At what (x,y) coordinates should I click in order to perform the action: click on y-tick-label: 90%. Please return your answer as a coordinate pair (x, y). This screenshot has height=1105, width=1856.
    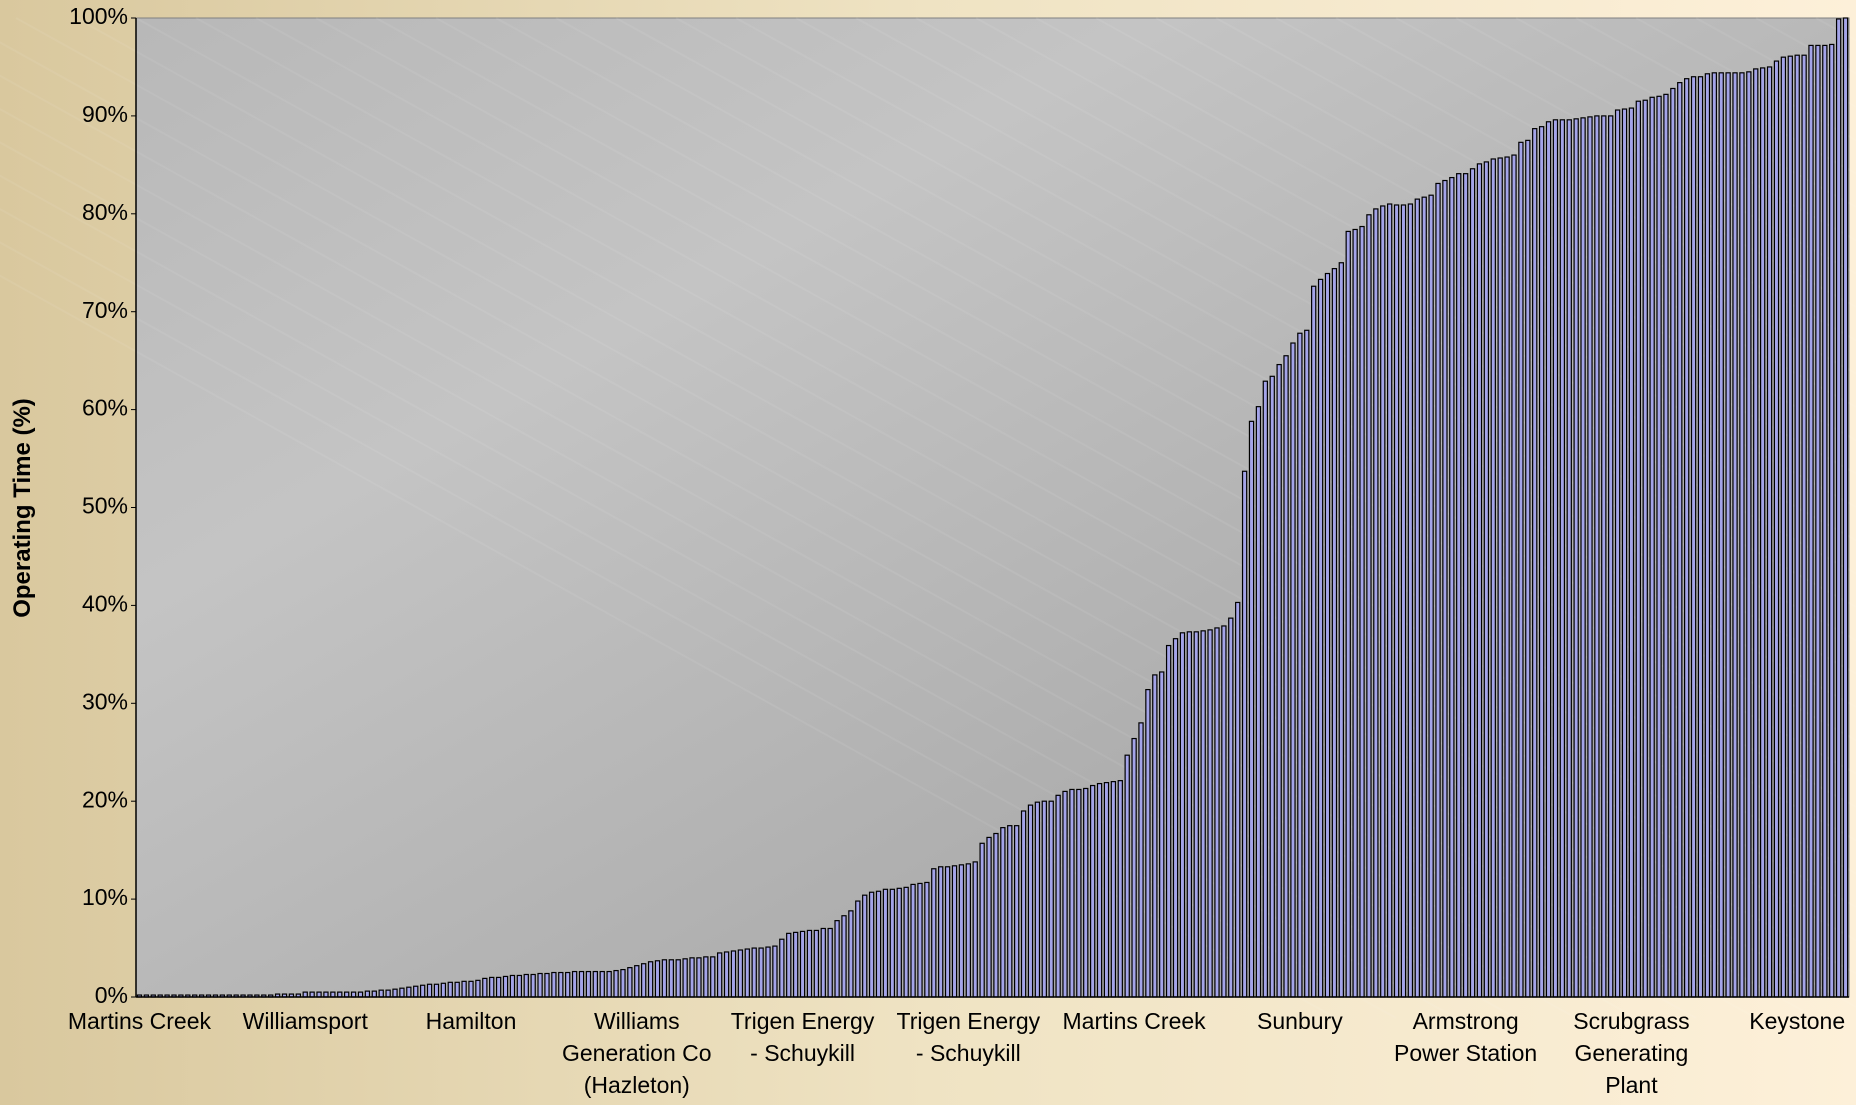
    Looking at the image, I should click on (105, 114).